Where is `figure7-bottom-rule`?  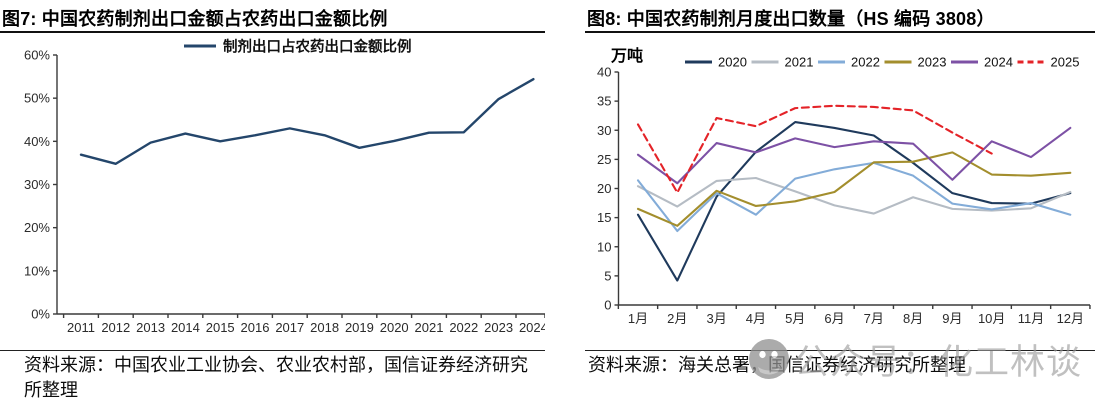
figure7-bottom-rule is located at coordinates (272, 350).